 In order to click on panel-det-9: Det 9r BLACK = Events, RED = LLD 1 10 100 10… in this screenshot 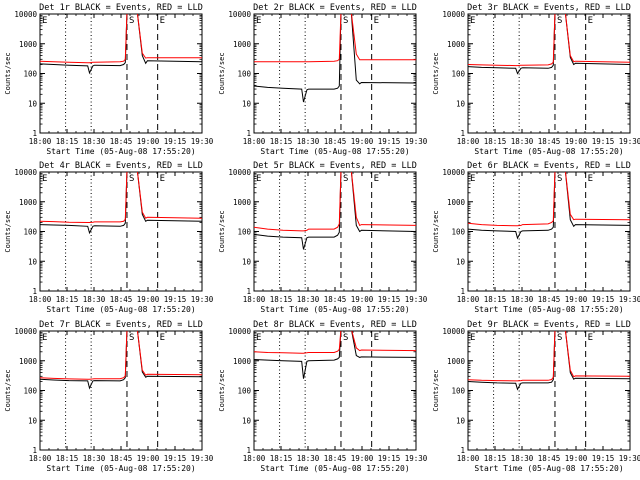, I will do `click(536, 396)`.